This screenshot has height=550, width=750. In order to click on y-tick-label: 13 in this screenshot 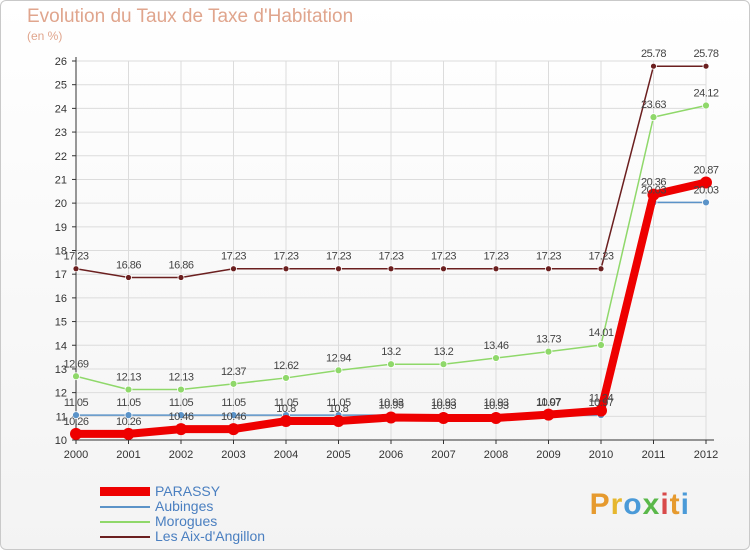, I will do `click(61, 370)`.